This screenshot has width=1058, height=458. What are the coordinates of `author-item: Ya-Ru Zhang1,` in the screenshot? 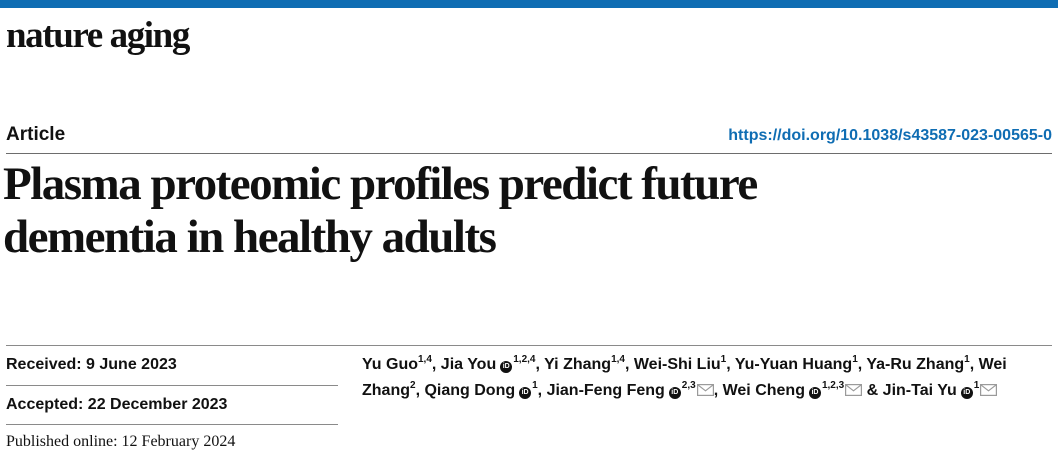 It's located at (922, 363).